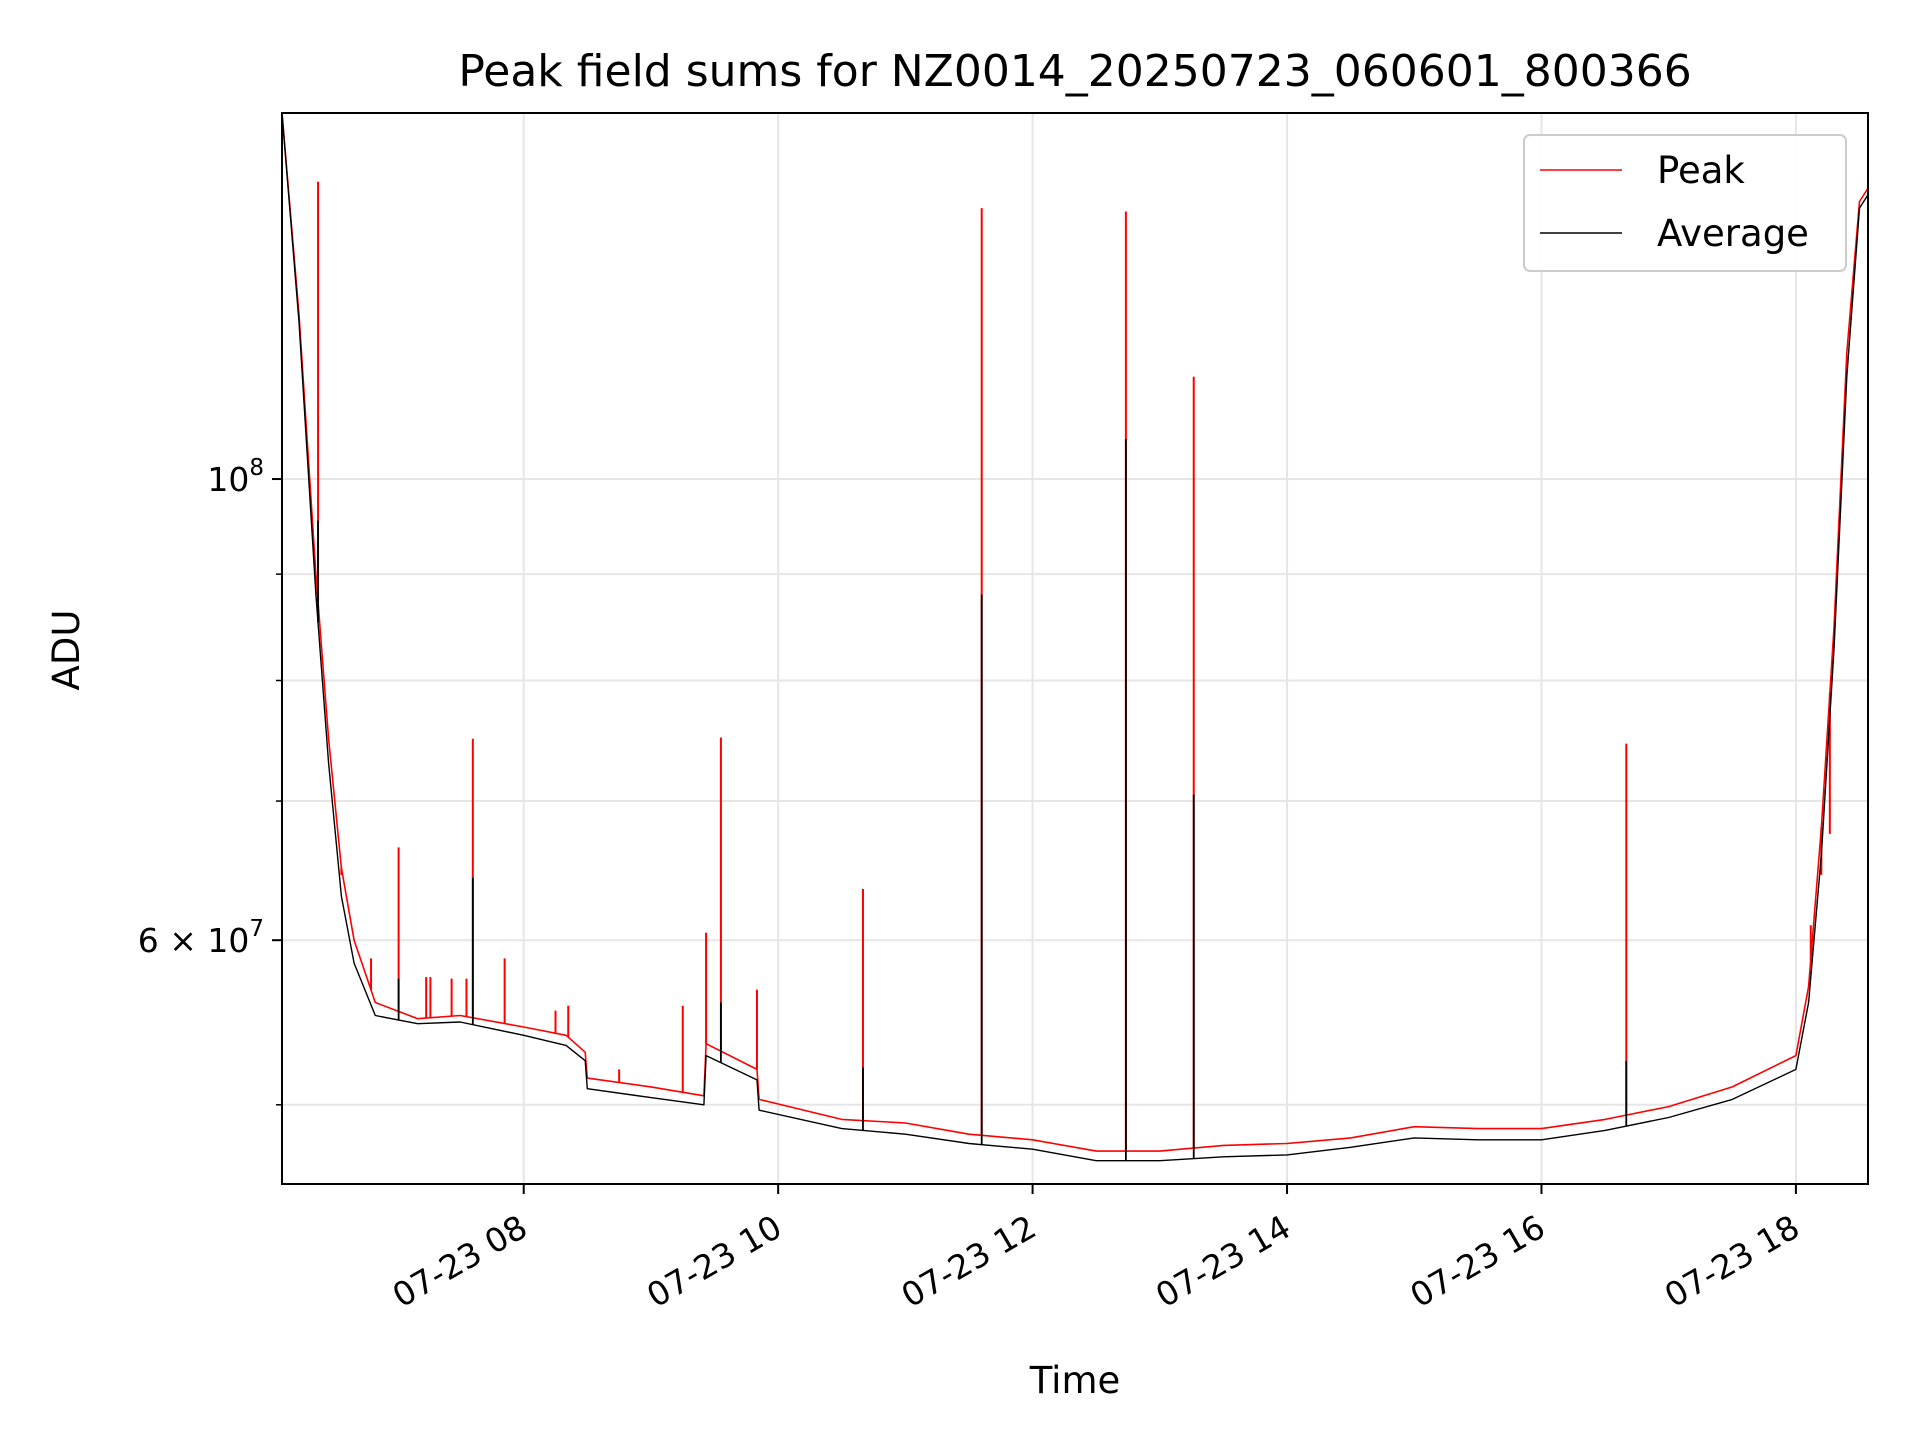  I want to click on y-tick-exponent: 8, so click(256, 468).